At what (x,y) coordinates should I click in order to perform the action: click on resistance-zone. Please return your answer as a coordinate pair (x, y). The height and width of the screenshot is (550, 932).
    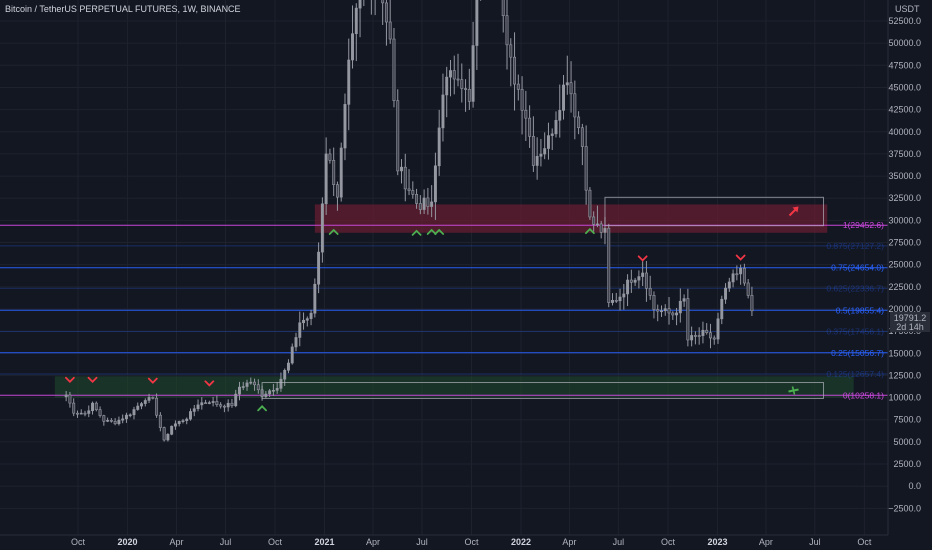
    Looking at the image, I should click on (571, 218).